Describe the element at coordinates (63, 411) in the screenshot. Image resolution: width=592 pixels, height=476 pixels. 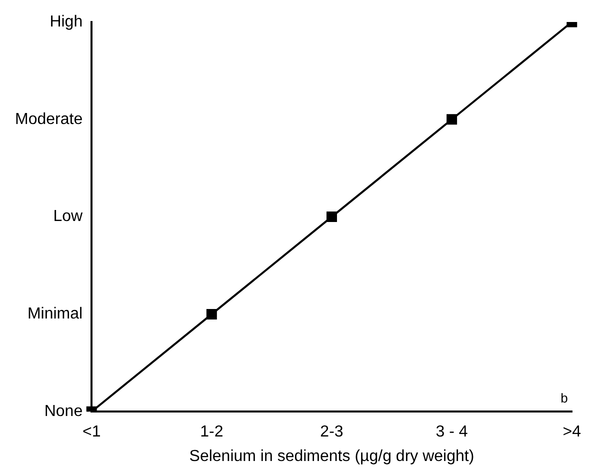
I see `category-label: None` at that location.